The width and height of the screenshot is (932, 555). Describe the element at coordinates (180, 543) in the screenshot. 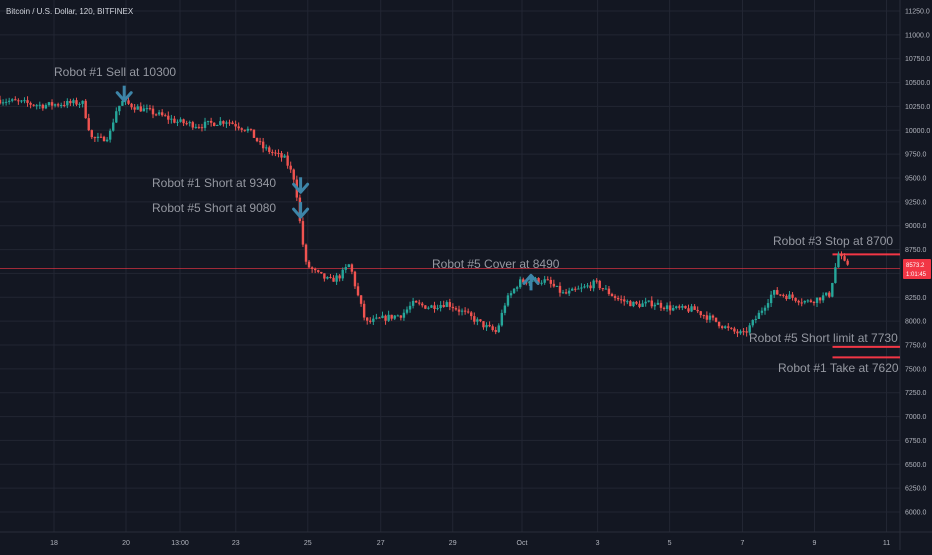

I see `x-tick-label: 13:00` at that location.